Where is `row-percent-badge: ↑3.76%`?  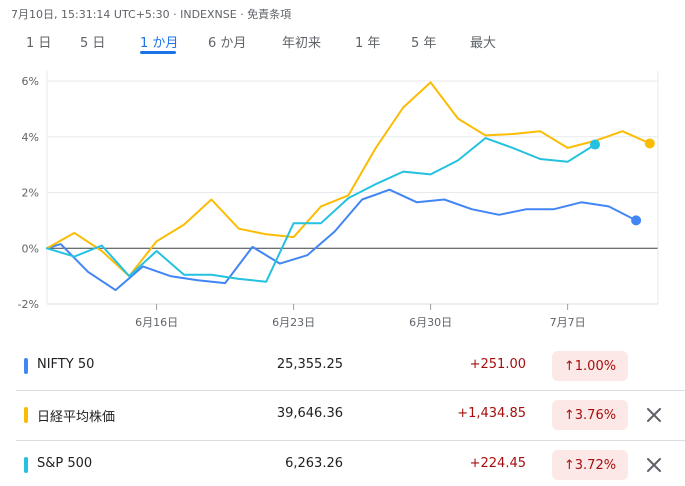
row-percent-badge: ↑3.76% is located at coordinates (590, 415).